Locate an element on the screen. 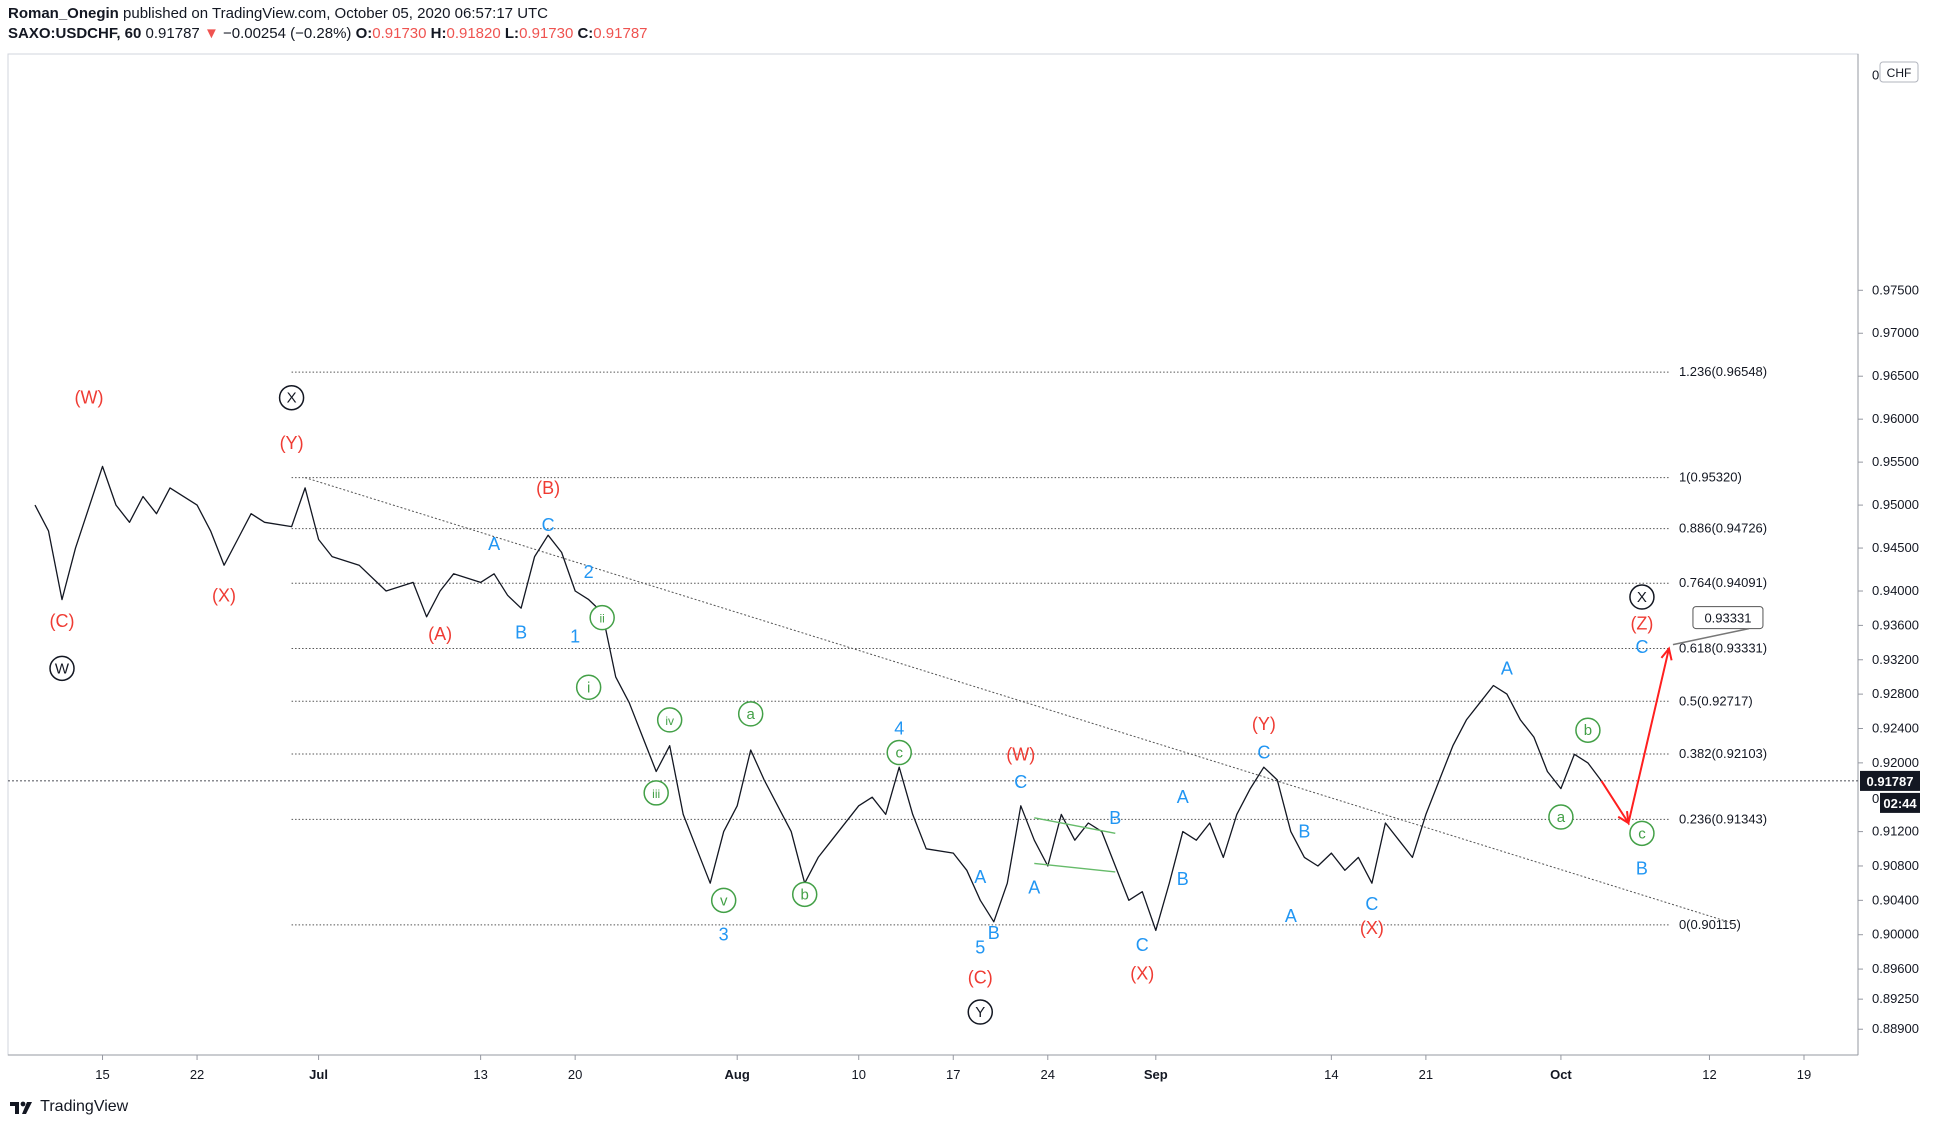 The width and height of the screenshot is (1938, 1131). wave-label: ii is located at coordinates (601, 619).